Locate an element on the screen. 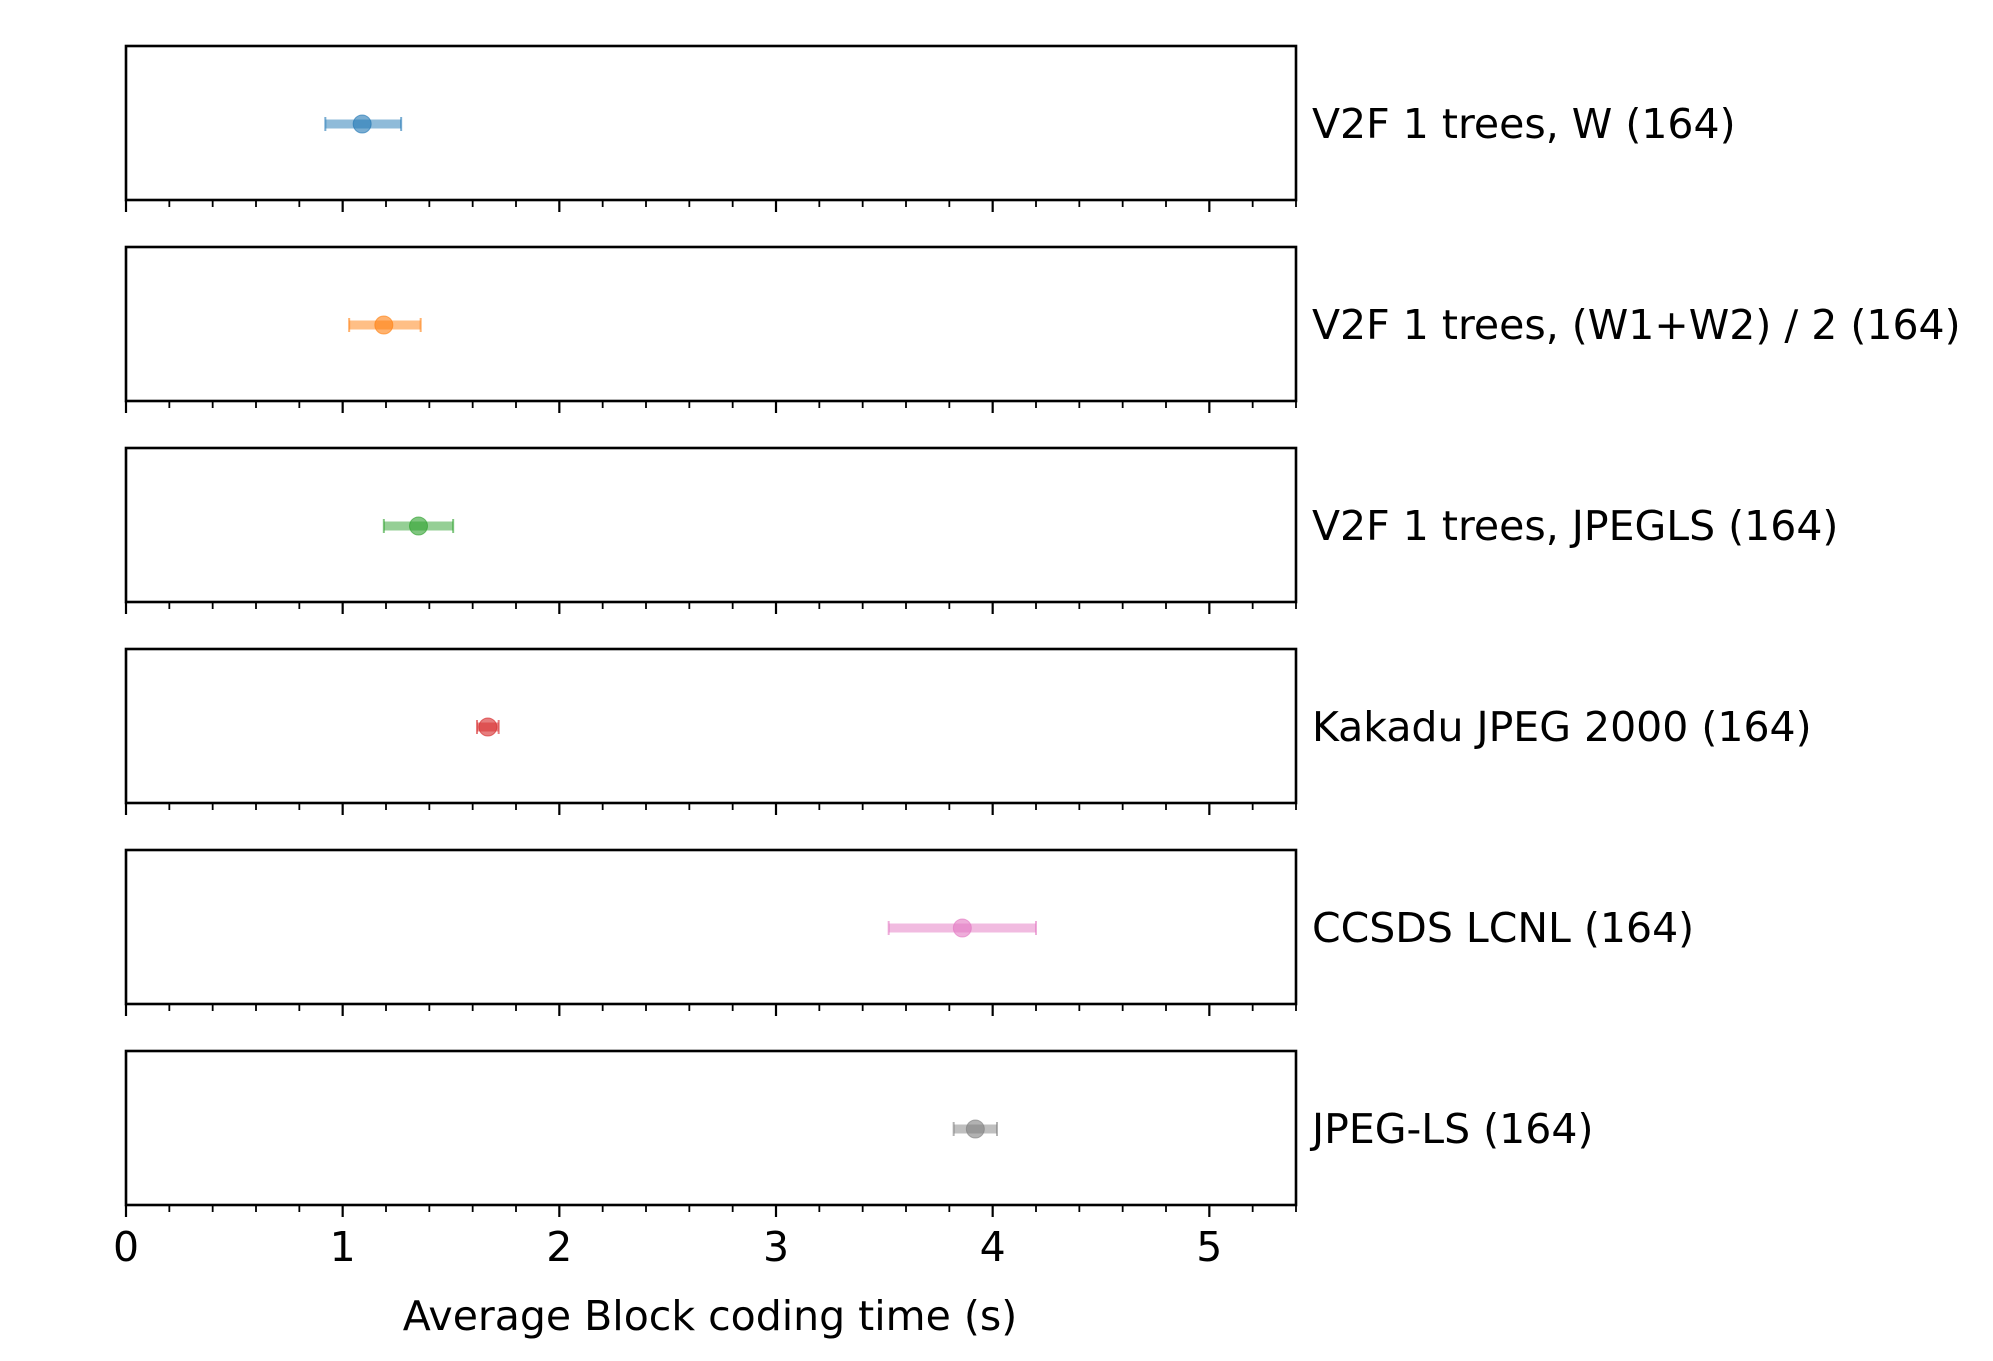 The height and width of the screenshot is (1361, 1993). panel-3: V2F 1 trees, JPEGLS (164) is located at coordinates (981, 530).